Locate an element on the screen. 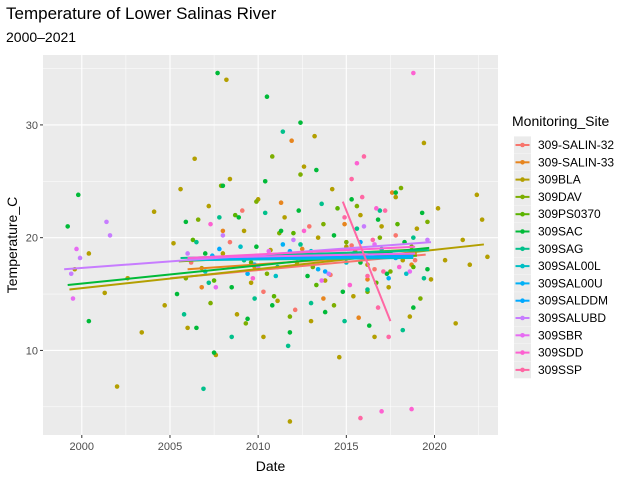 The width and height of the screenshot is (640, 480). legend-item: 309SBR is located at coordinates (548, 335).